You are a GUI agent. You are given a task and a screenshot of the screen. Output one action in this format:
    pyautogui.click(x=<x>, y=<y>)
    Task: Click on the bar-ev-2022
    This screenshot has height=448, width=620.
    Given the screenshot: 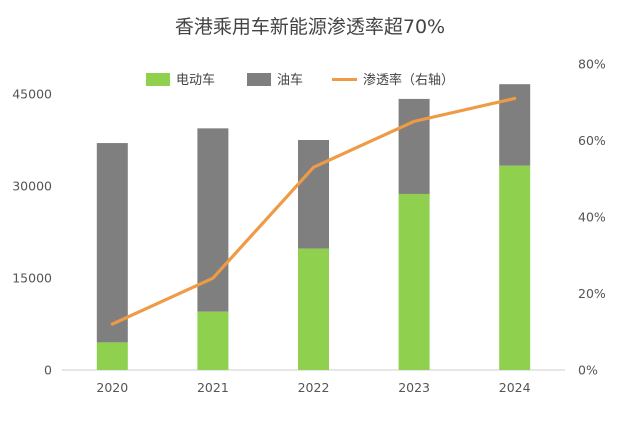 What is the action you would take?
    pyautogui.click(x=313, y=309)
    